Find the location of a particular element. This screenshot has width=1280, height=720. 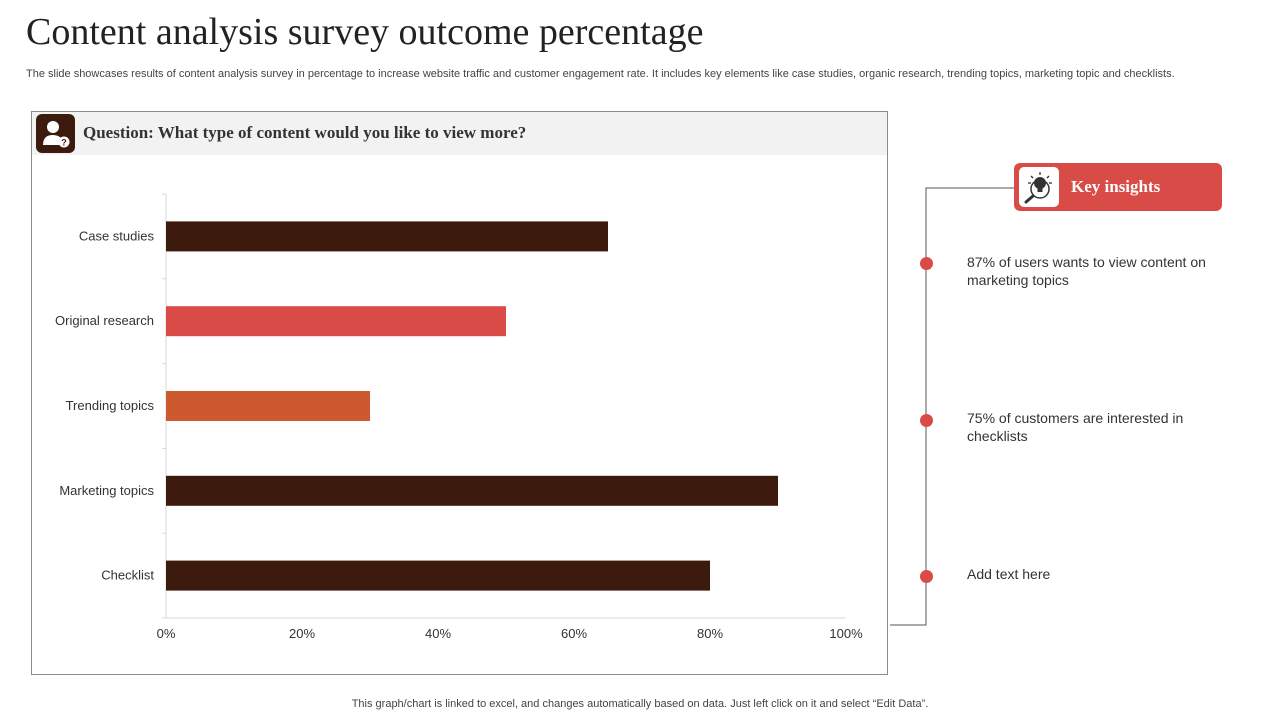

bar-case-studies is located at coordinates (387, 236).